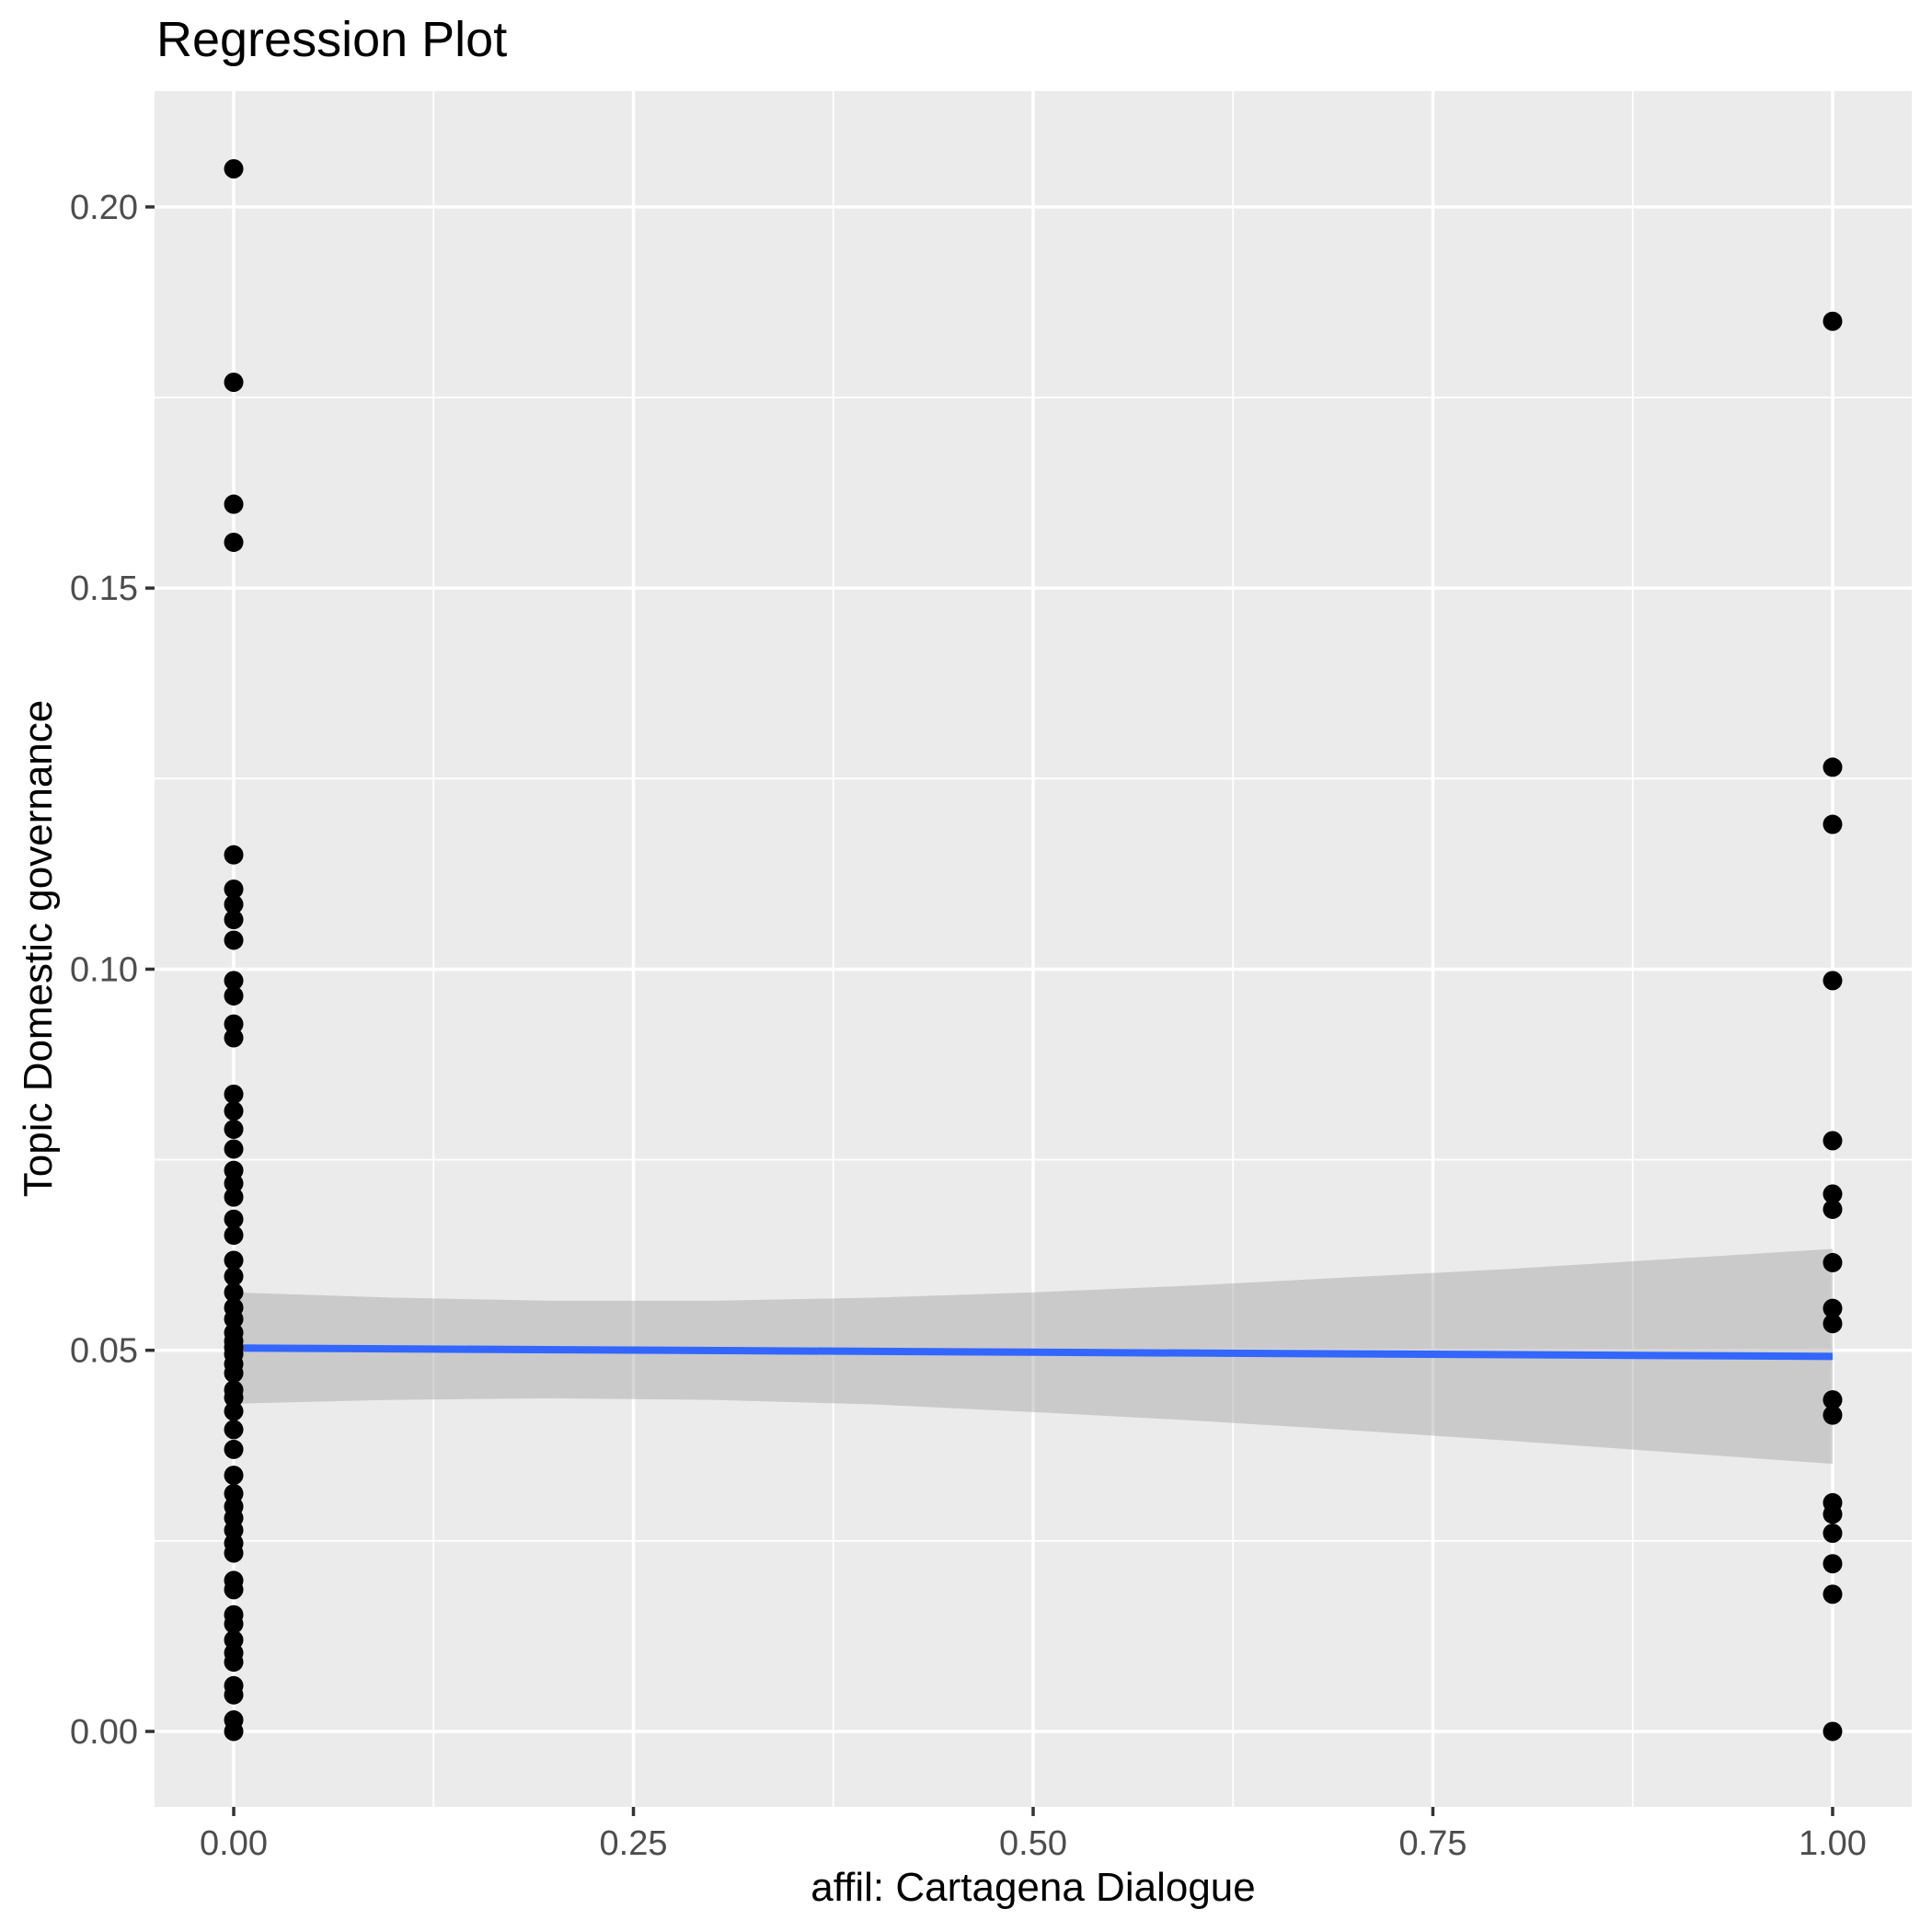 This screenshot has width=1932, height=1932. Describe the element at coordinates (234, 1843) in the screenshot. I see `x-tick-label: 0.00` at that location.